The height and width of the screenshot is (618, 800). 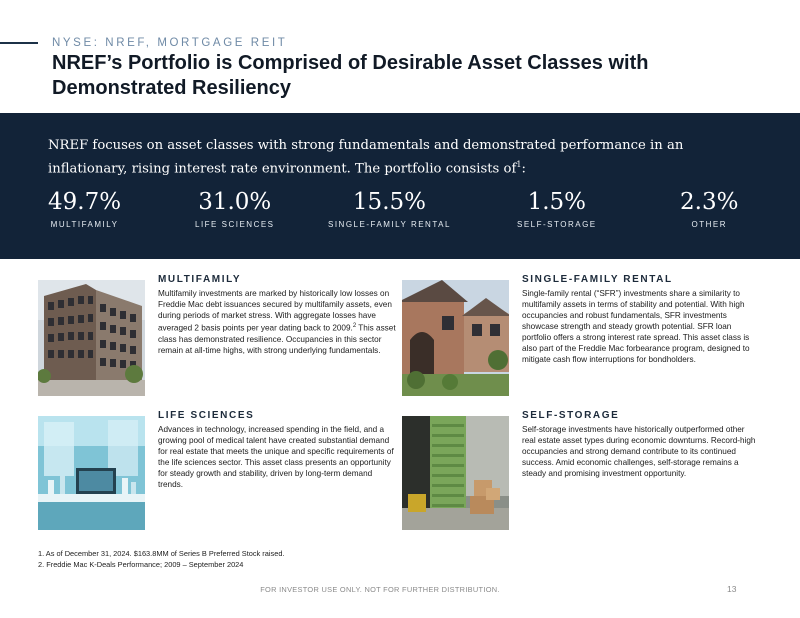 I want to click on self-storage-heading: SELF-STORAGE, so click(x=571, y=415).